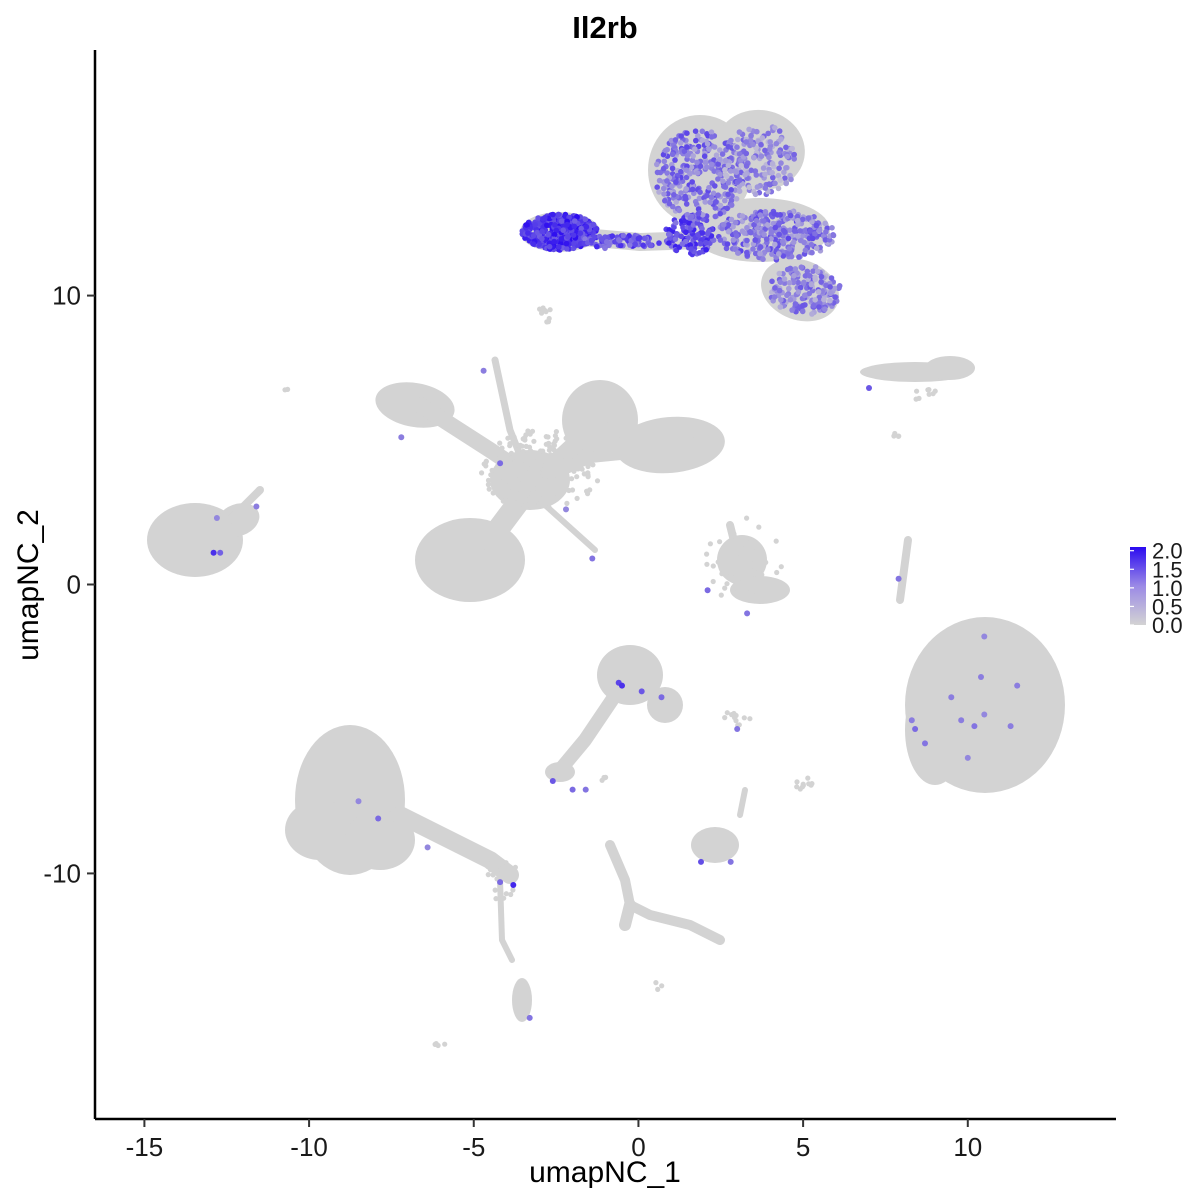  What do you see at coordinates (950, 368) in the screenshot?
I see `cluster-blob` at bounding box center [950, 368].